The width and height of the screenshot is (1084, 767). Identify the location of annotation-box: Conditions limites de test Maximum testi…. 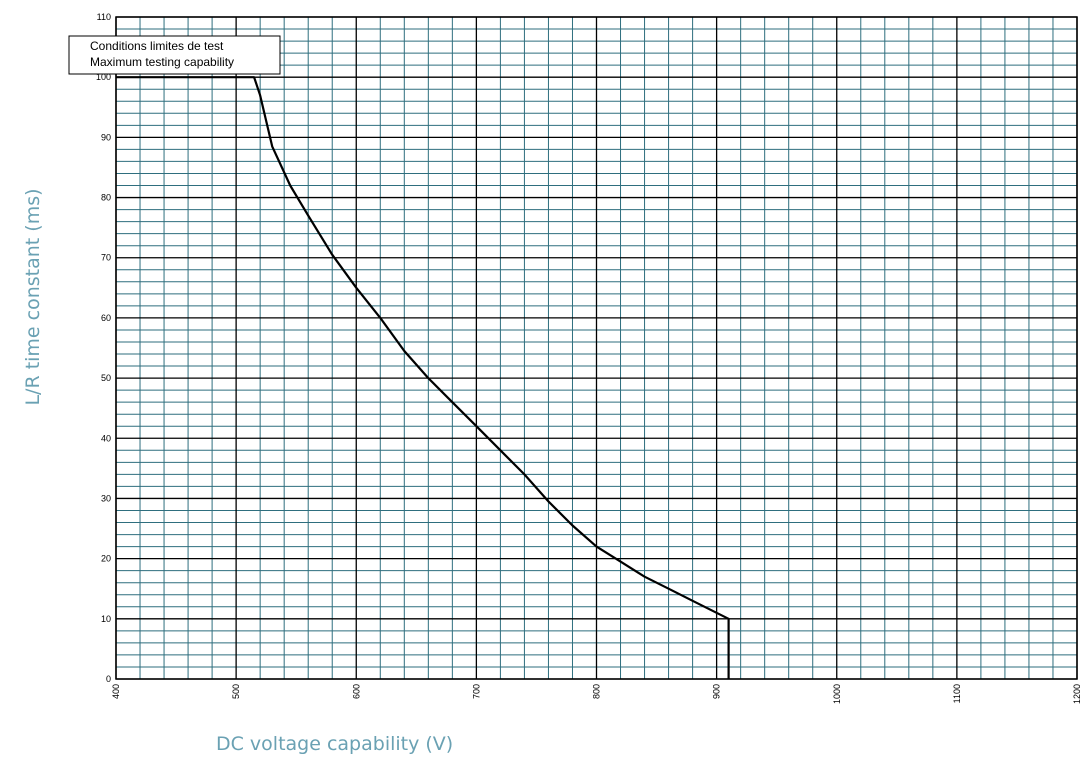
(174, 55).